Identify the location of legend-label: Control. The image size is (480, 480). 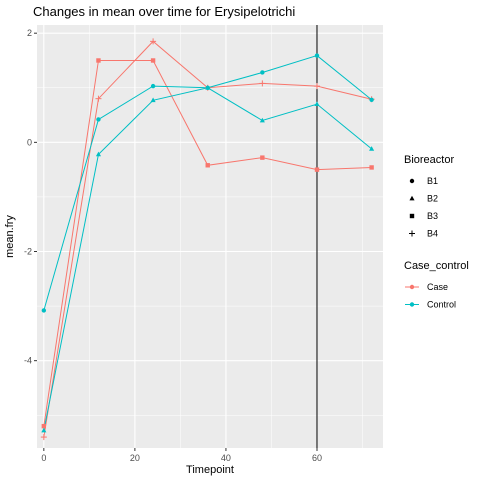
(441, 305).